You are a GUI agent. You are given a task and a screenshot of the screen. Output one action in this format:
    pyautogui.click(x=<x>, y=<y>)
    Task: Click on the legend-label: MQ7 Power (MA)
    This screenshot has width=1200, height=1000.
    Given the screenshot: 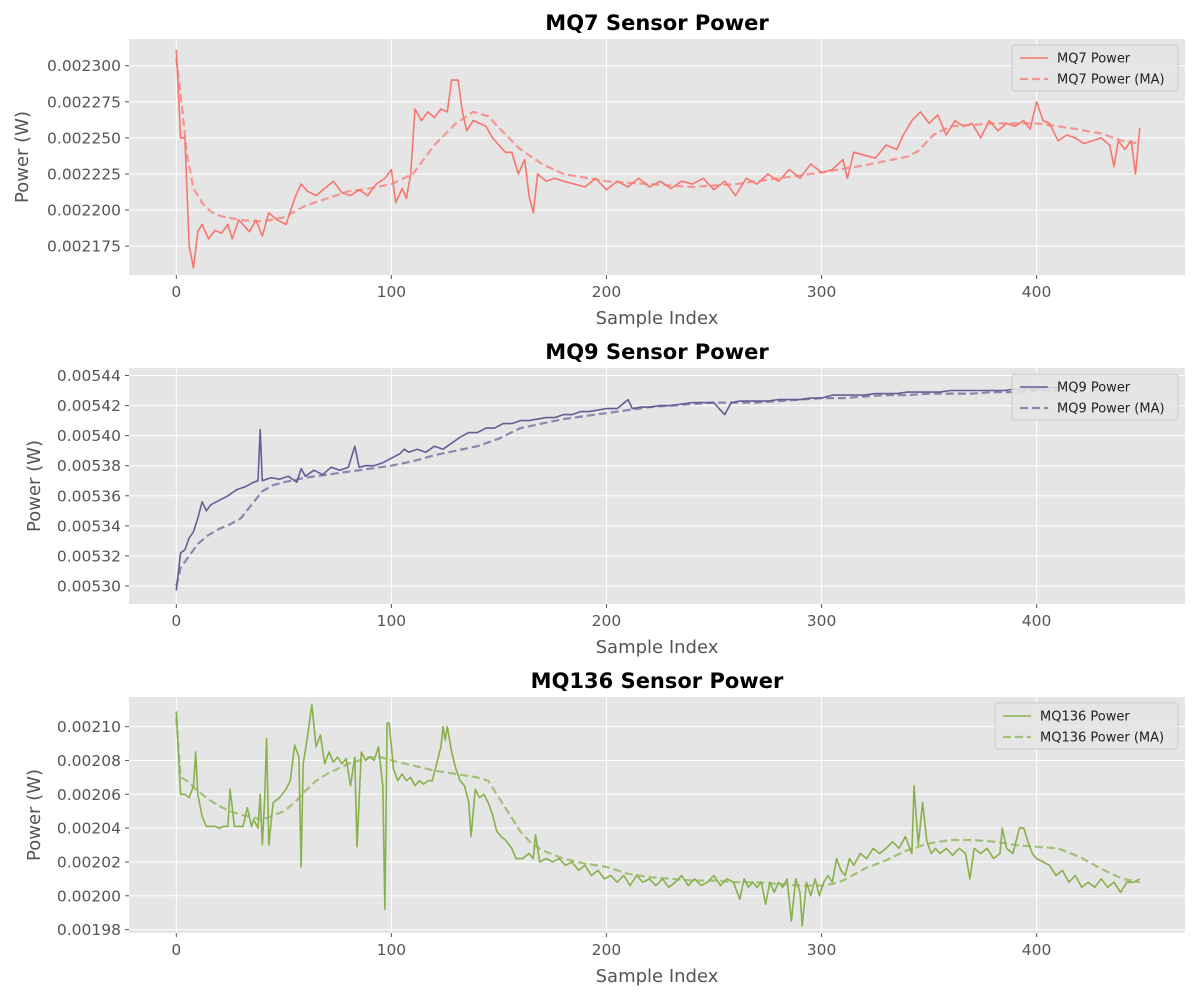 What is the action you would take?
    pyautogui.click(x=1111, y=80)
    